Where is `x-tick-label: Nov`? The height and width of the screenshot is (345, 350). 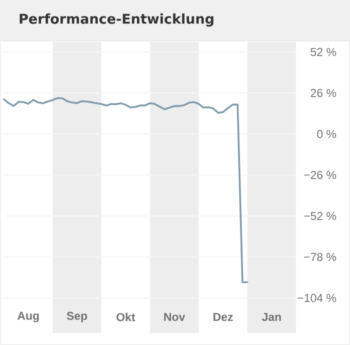
x-tick-label: Nov is located at coordinates (175, 317).